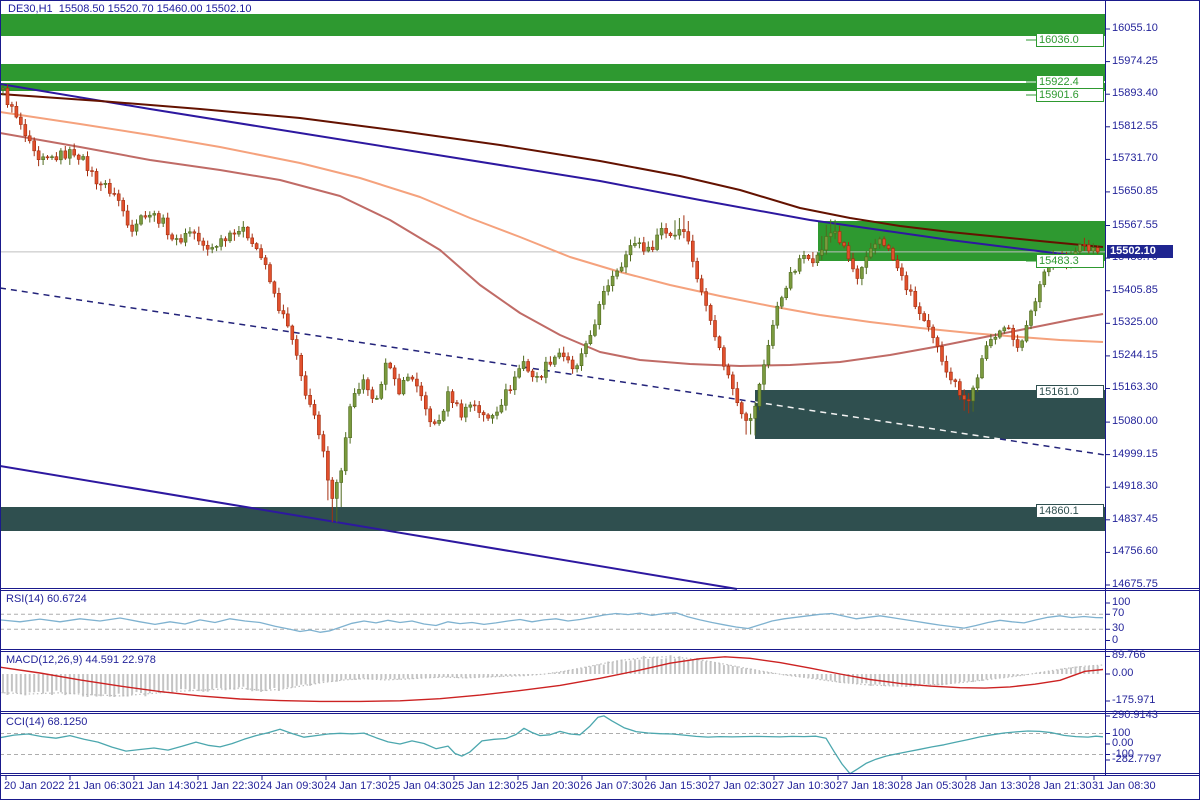  Describe the element at coordinates (552, 745) in the screenshot. I see `cci-plot` at that location.